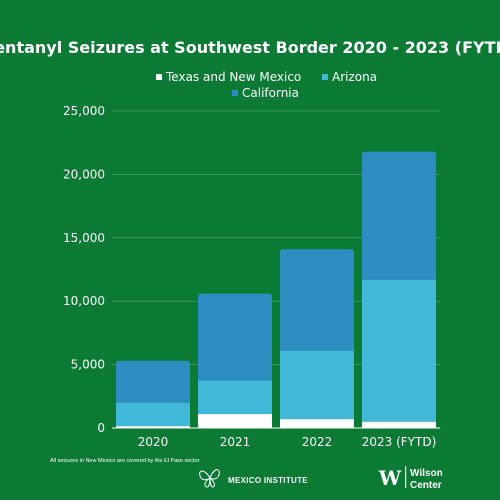 This screenshot has width=500, height=500. What do you see at coordinates (235, 421) in the screenshot?
I see `bar-segment-texas-and-new-mexico-2021` at bounding box center [235, 421].